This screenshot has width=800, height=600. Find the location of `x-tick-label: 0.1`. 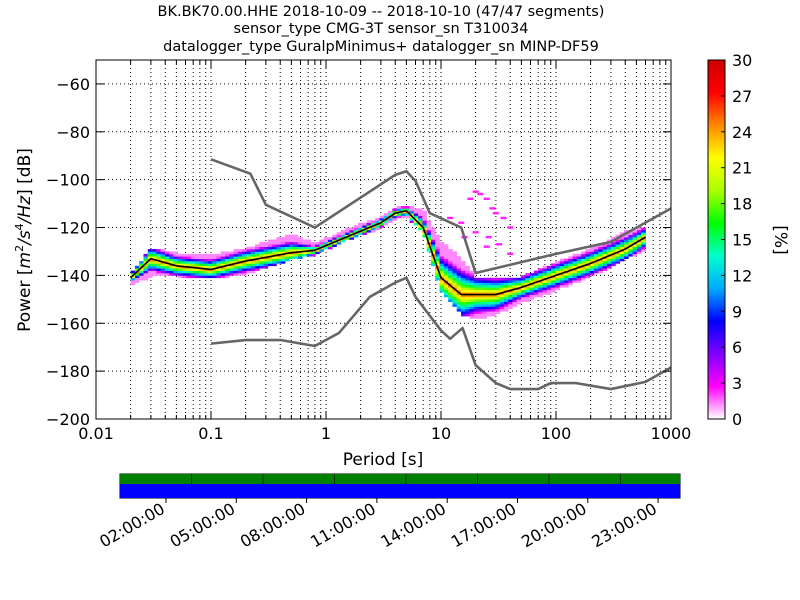

x-tick-label: 0.1 is located at coordinates (210, 433).